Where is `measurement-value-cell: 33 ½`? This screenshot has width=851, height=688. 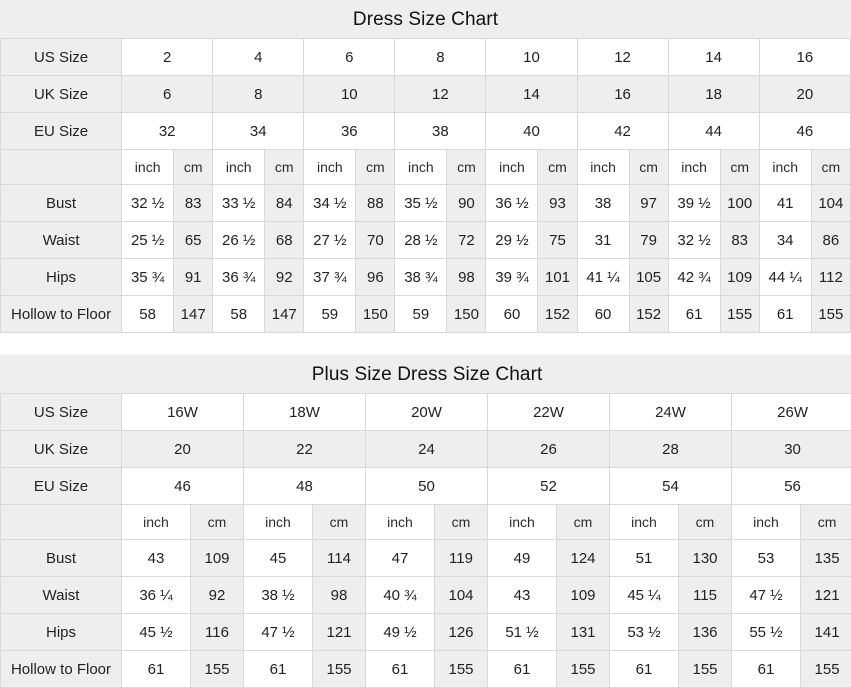 measurement-value-cell: 33 ½ is located at coordinates (239, 203).